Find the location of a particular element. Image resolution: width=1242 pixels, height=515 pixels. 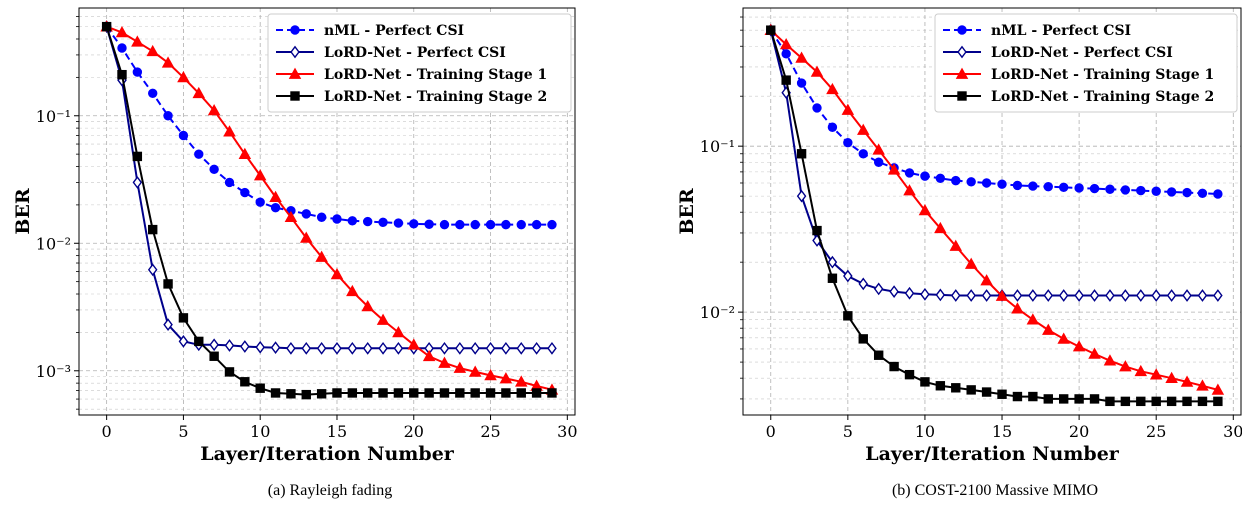

x-tick-label: 25 is located at coordinates (1156, 431).